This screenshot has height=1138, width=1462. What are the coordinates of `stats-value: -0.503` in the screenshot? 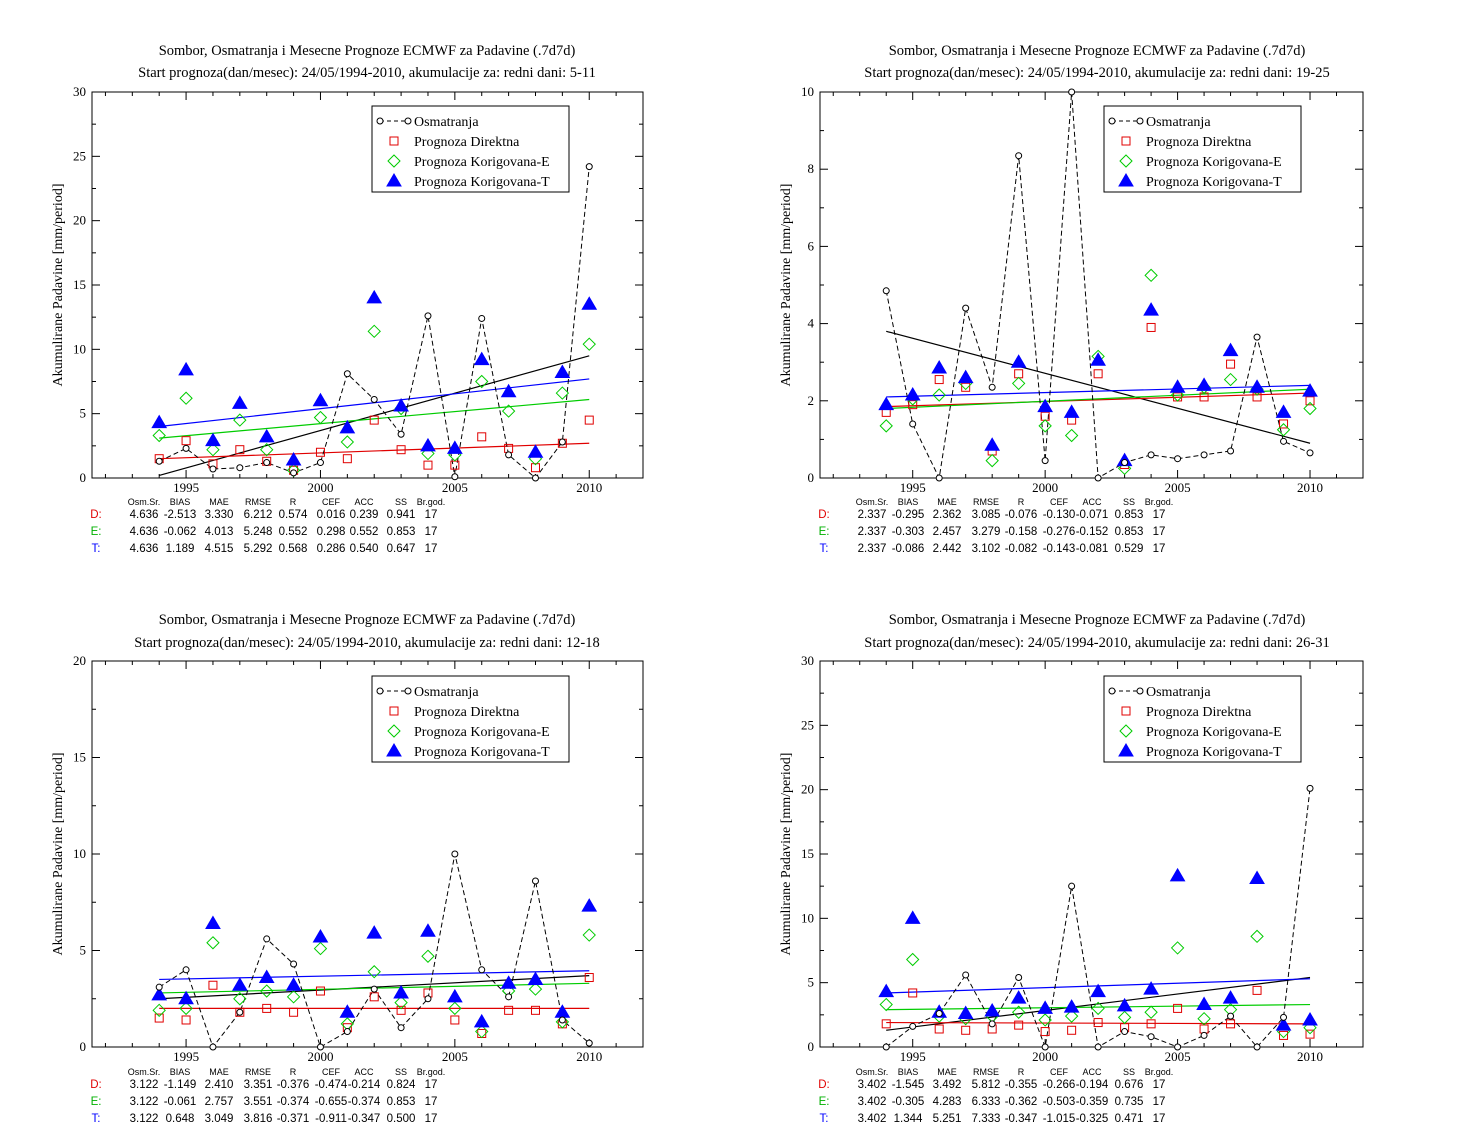 It's located at (1059, 1102).